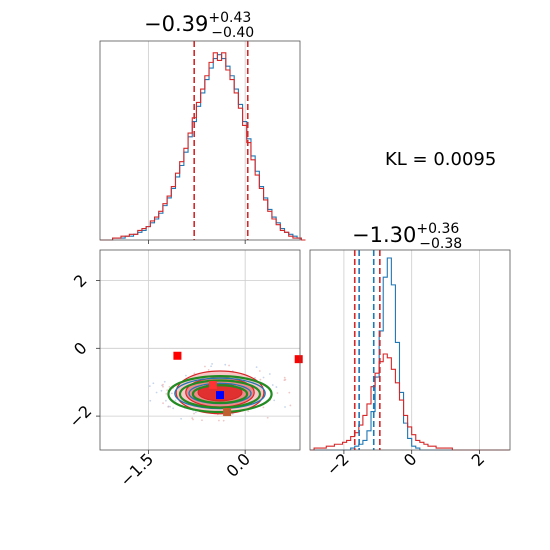 The width and height of the screenshot is (550, 550). I want to click on marginal-y-title: −1.30+0.36 −0.38, so click(407, 236).